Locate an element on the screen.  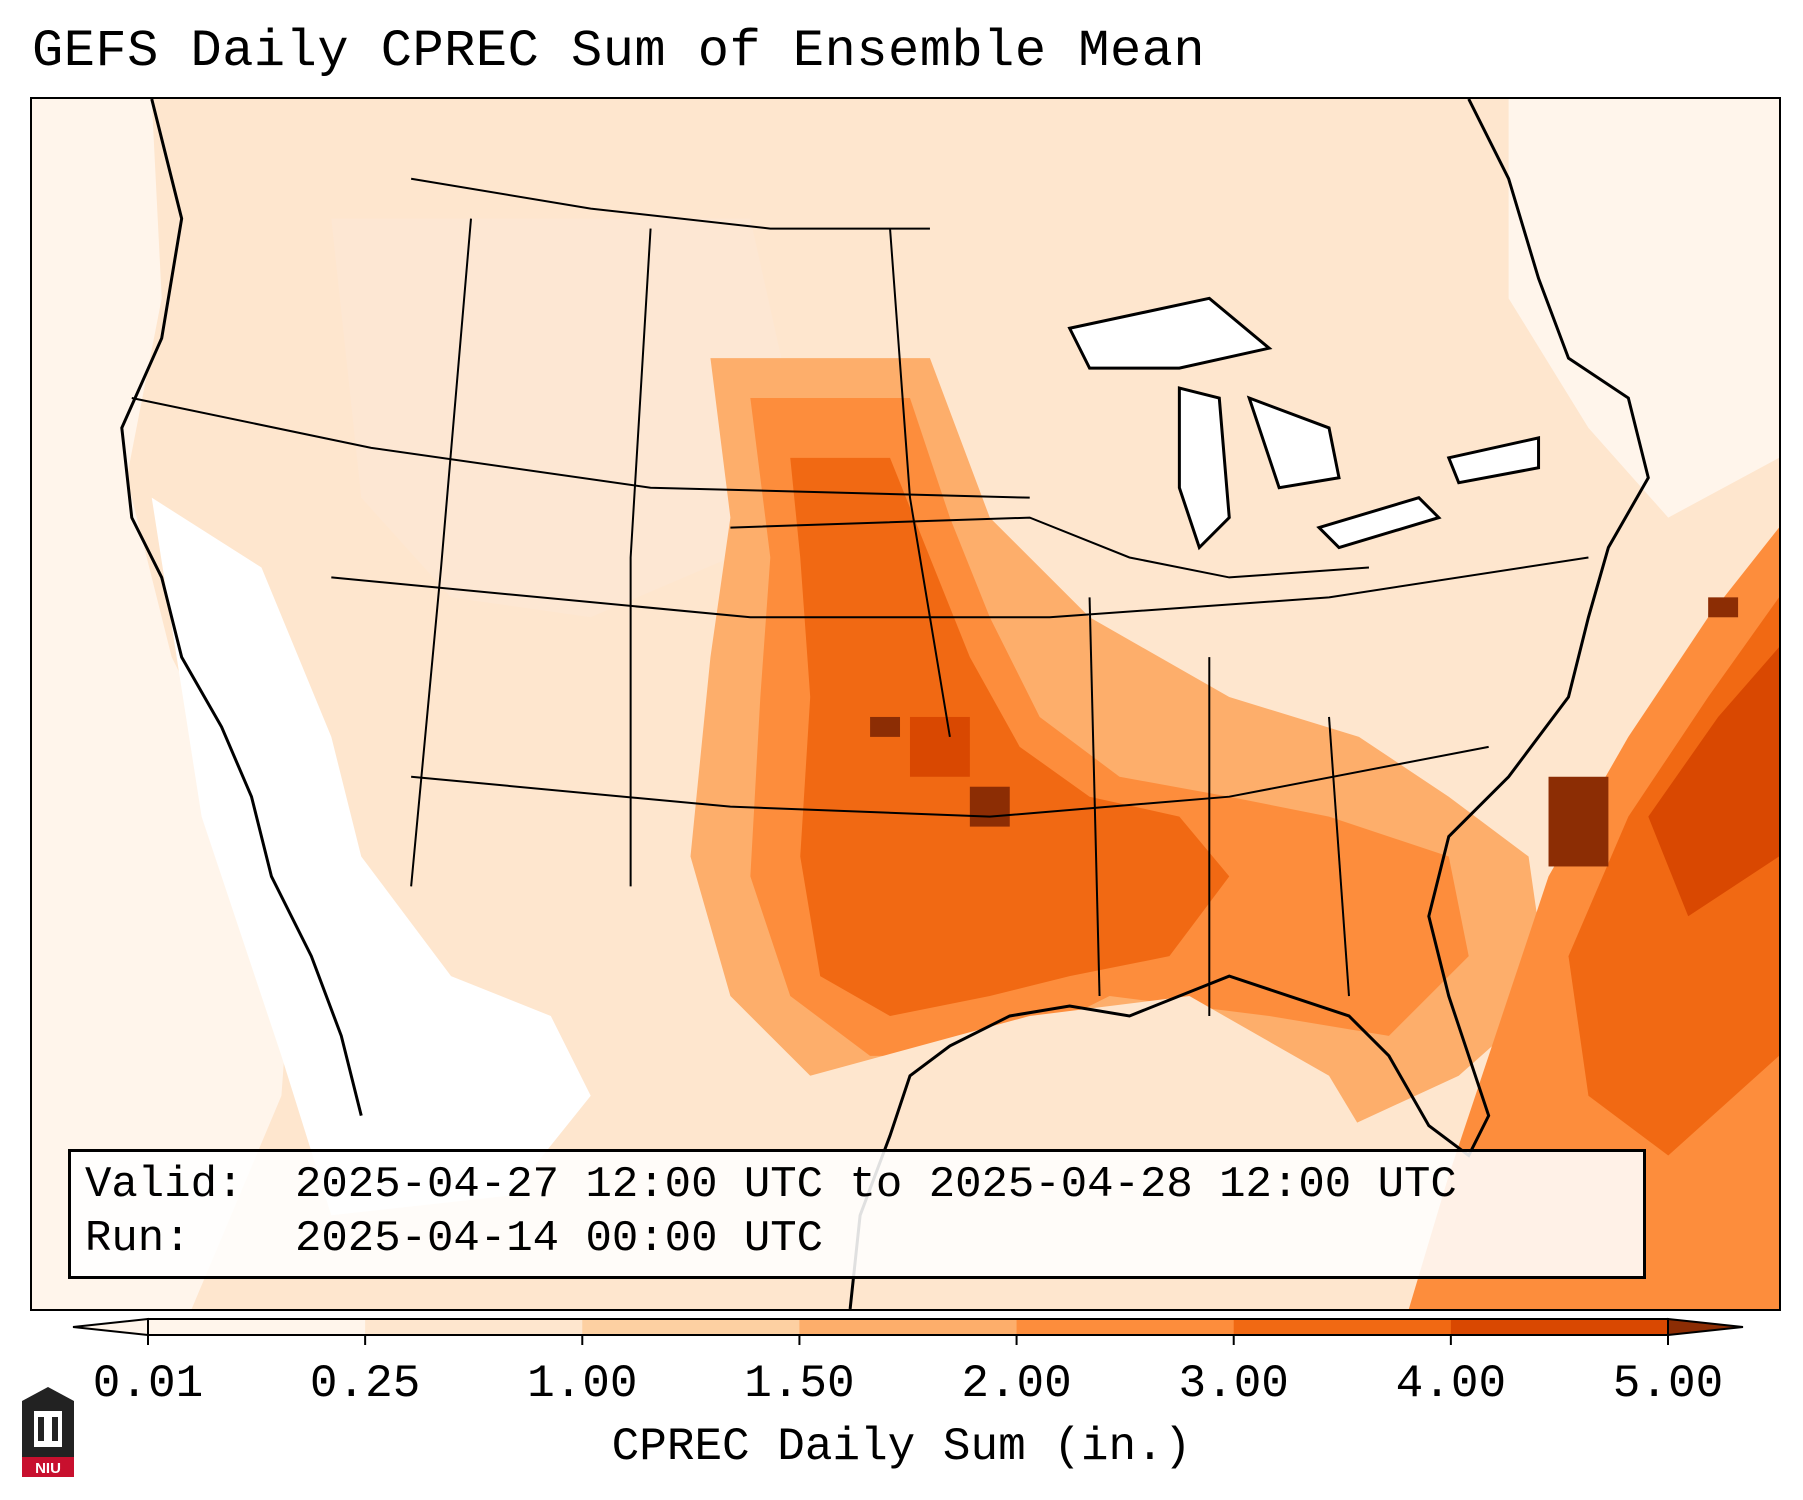
niu-logo-banner is located at coordinates (48, 1467).